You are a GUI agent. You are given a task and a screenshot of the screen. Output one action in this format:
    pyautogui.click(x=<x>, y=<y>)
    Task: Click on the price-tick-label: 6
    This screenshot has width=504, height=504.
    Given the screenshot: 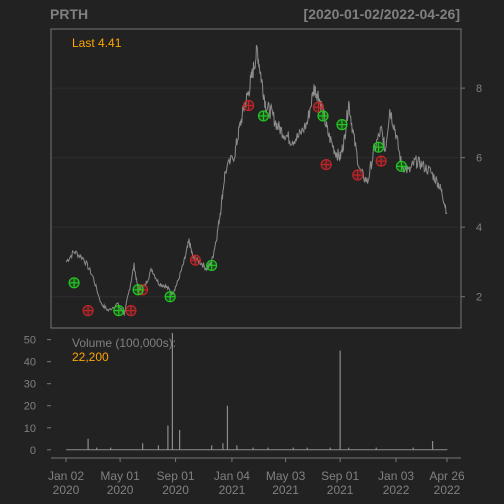 What is the action you would take?
    pyautogui.click(x=479, y=159)
    